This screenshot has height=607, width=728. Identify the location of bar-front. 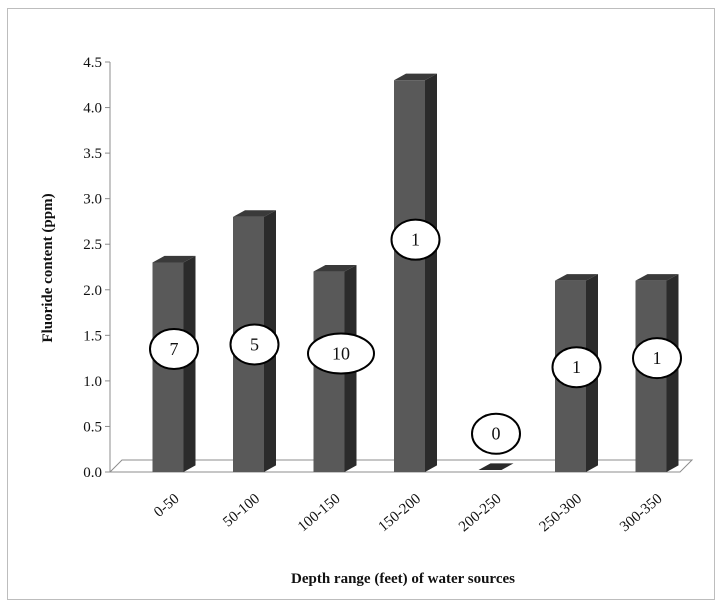
(409, 276).